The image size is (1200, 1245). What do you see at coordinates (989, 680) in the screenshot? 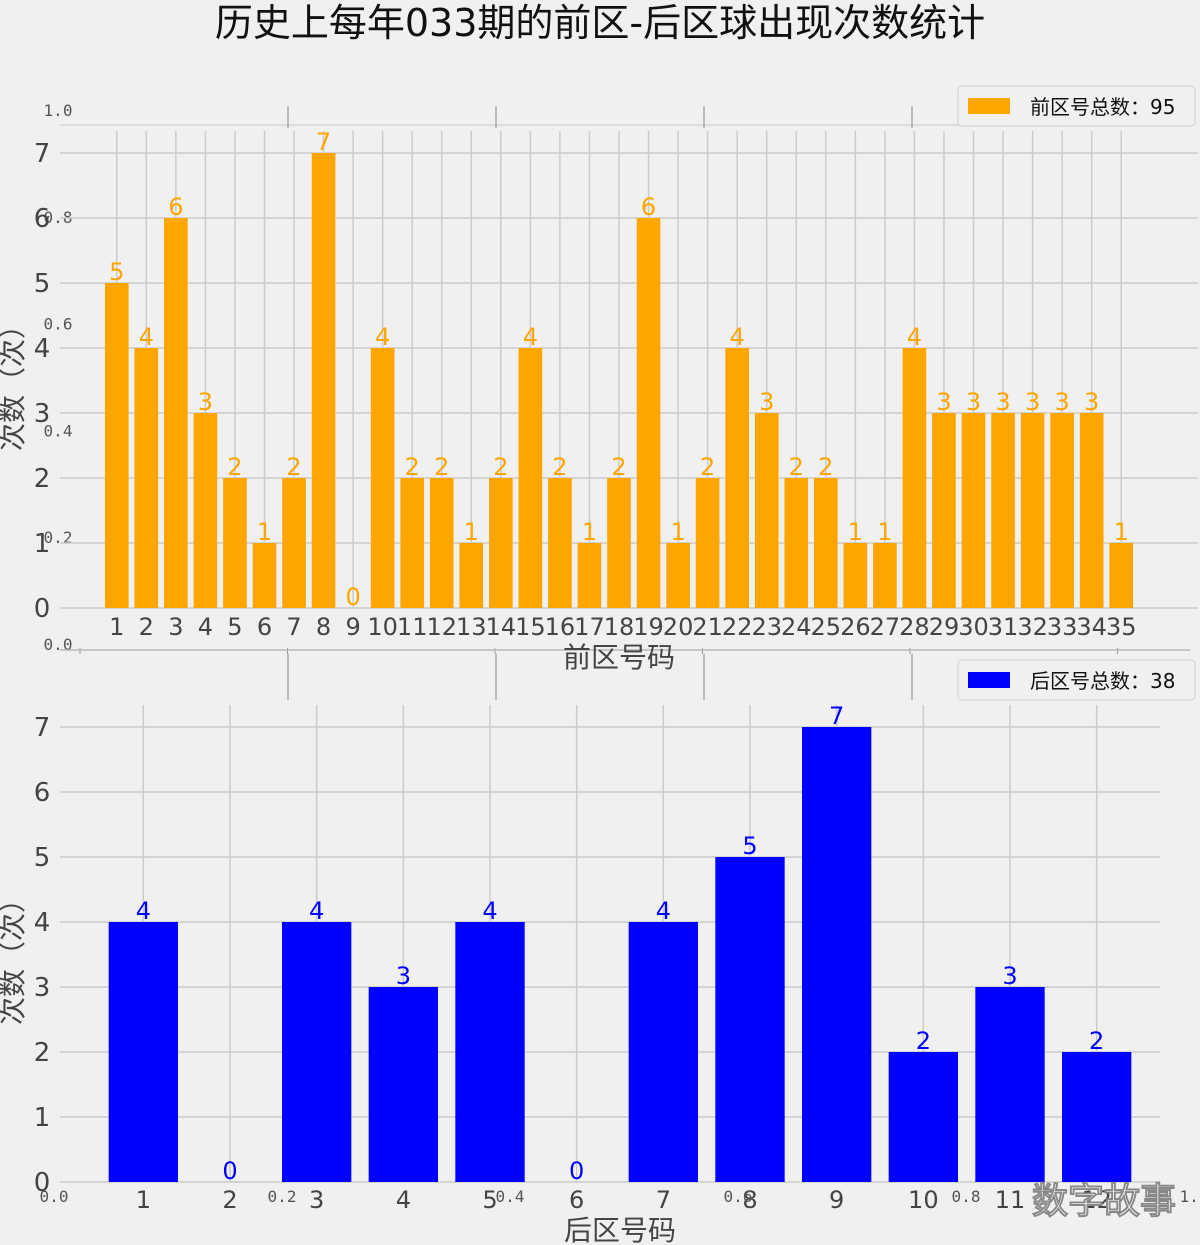
I see `legend-swatch` at bounding box center [989, 680].